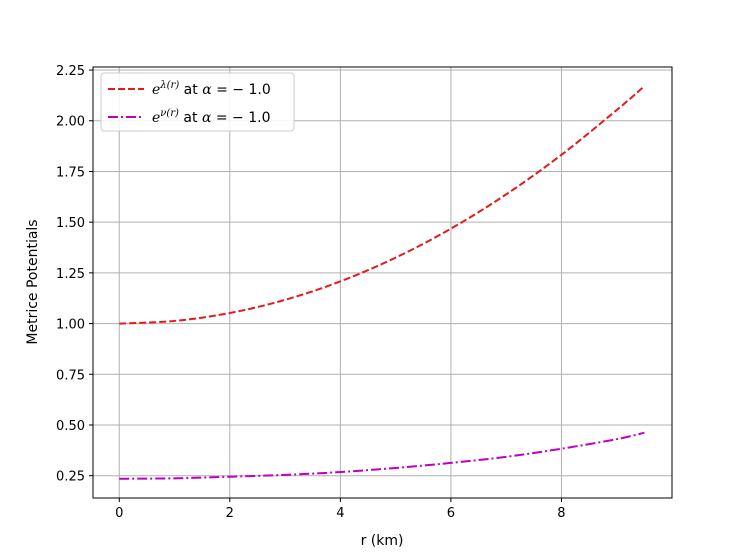 This screenshot has width=747, height=560. What do you see at coordinates (211, 89) in the screenshot?
I see `legend-entry-lambda: eλ(r) at α = − 1.0` at bounding box center [211, 89].